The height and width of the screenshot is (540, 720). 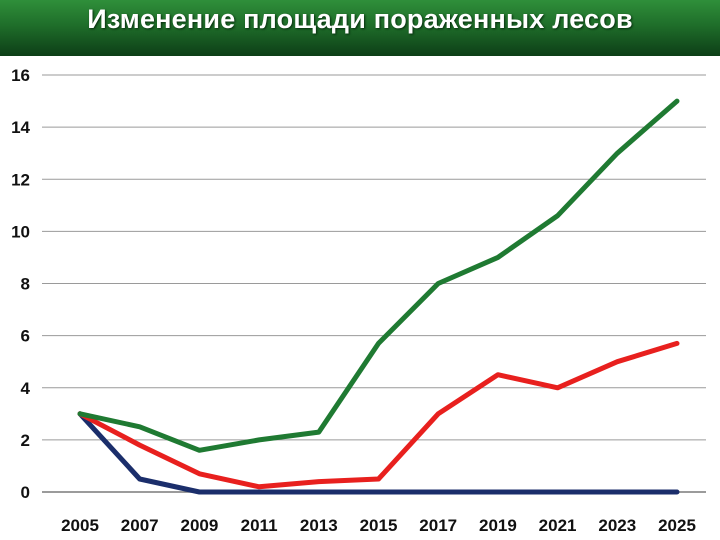 I want to click on page-title: Изменение площади пораженных лесов, so click(x=360, y=19).